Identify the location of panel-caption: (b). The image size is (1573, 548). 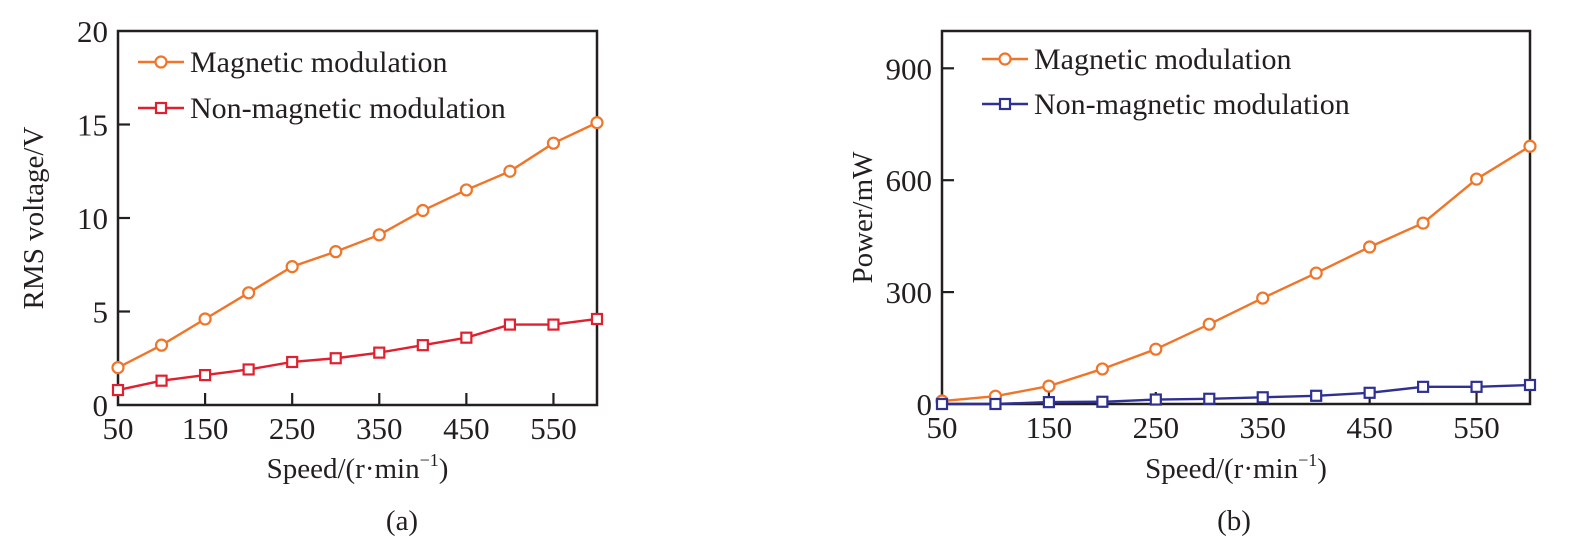
(1234, 521).